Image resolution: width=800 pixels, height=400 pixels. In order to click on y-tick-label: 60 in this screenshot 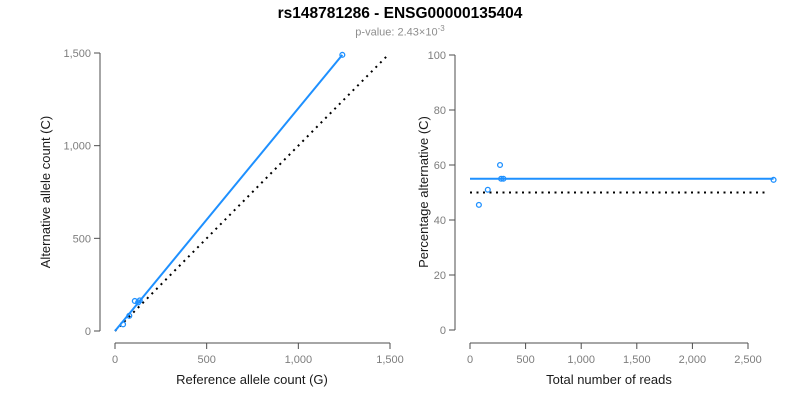, I will do `click(440, 166)`.